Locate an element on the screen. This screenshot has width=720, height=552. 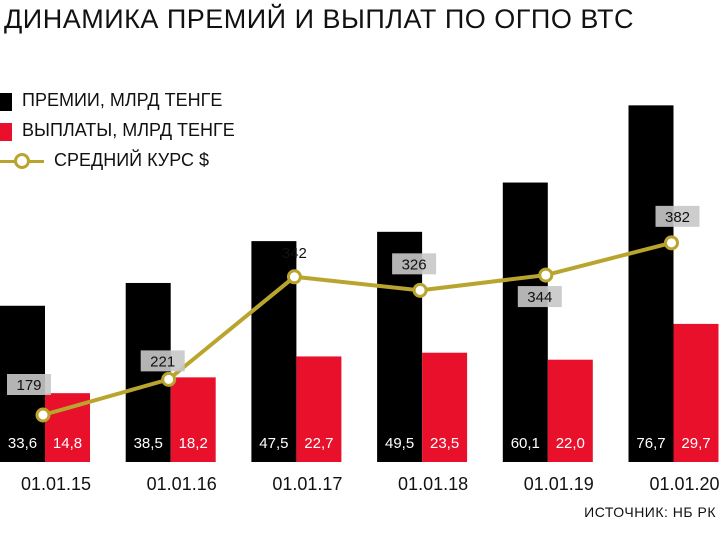
data-label-rate-5: 382 is located at coordinates (677, 217).